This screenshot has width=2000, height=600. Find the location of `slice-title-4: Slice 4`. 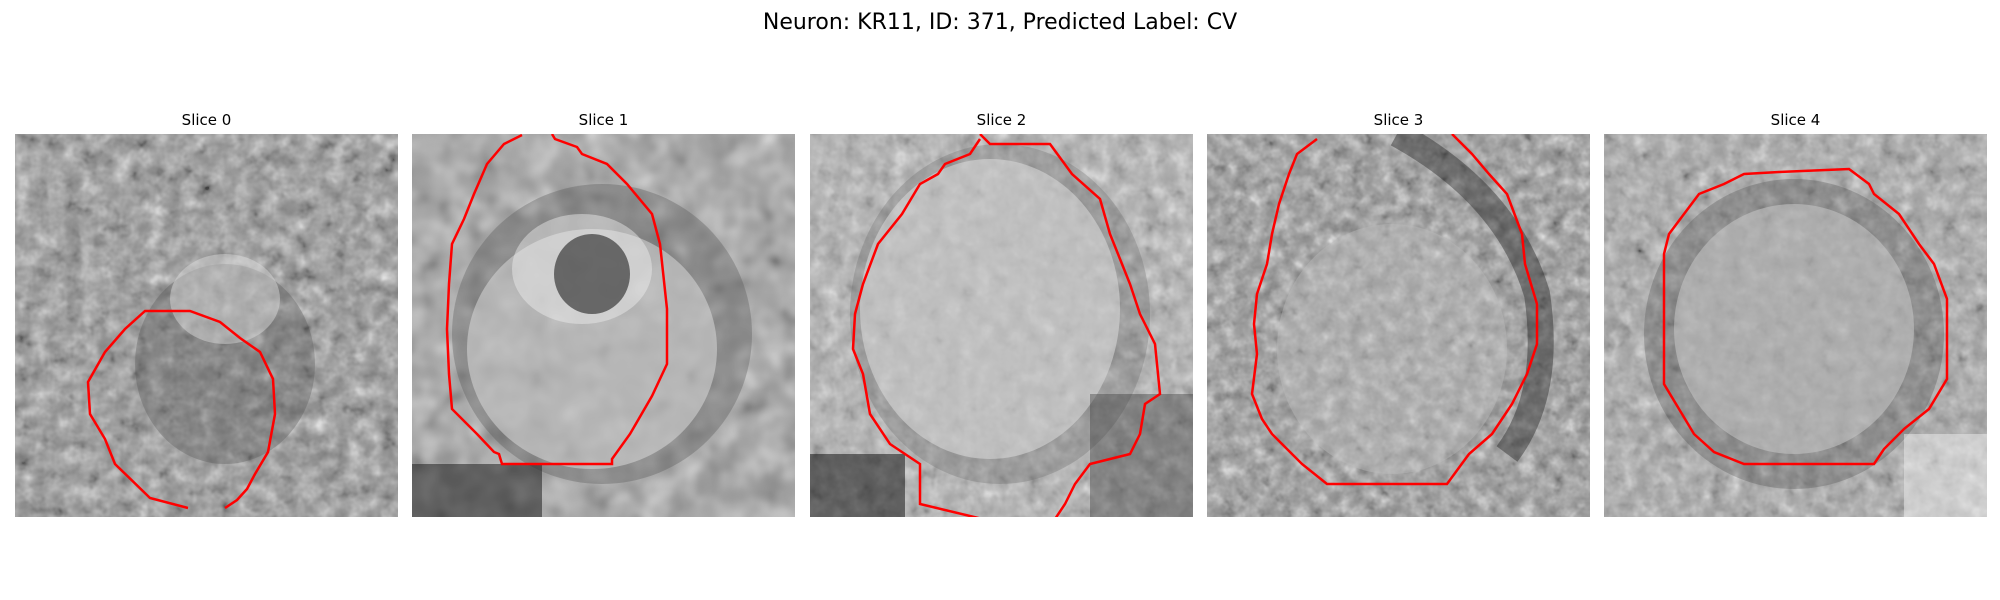

slice-title-4: Slice 4 is located at coordinates (1795, 120).